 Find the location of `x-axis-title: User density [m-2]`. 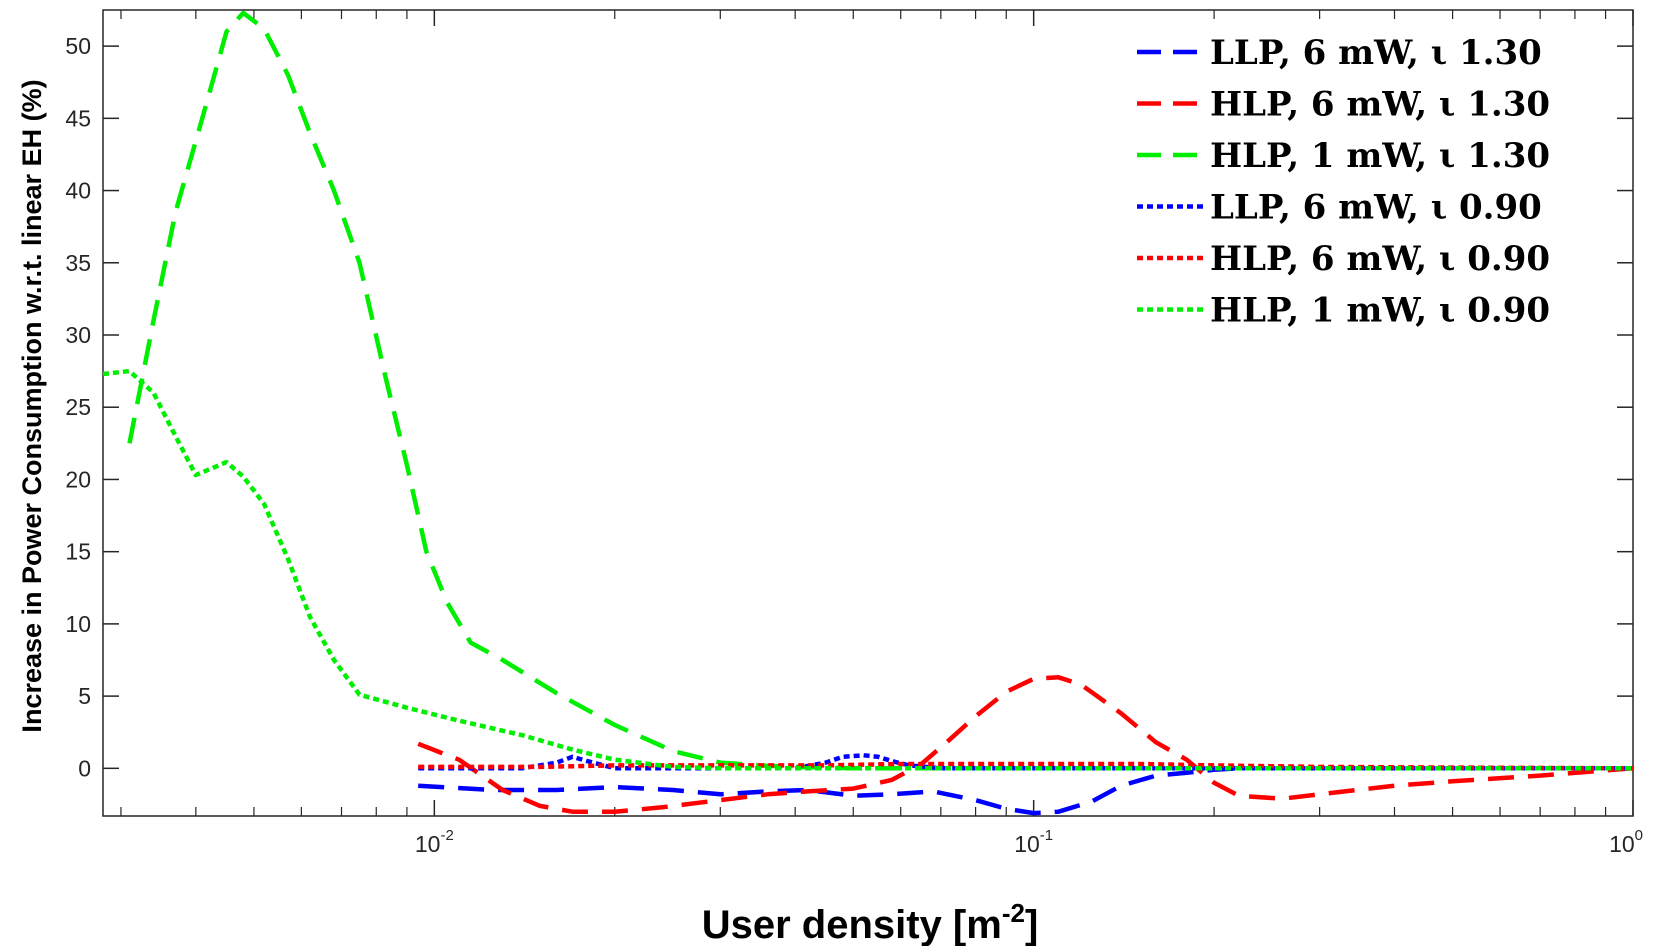

x-axis-title: User density [m-2] is located at coordinates (870, 922).